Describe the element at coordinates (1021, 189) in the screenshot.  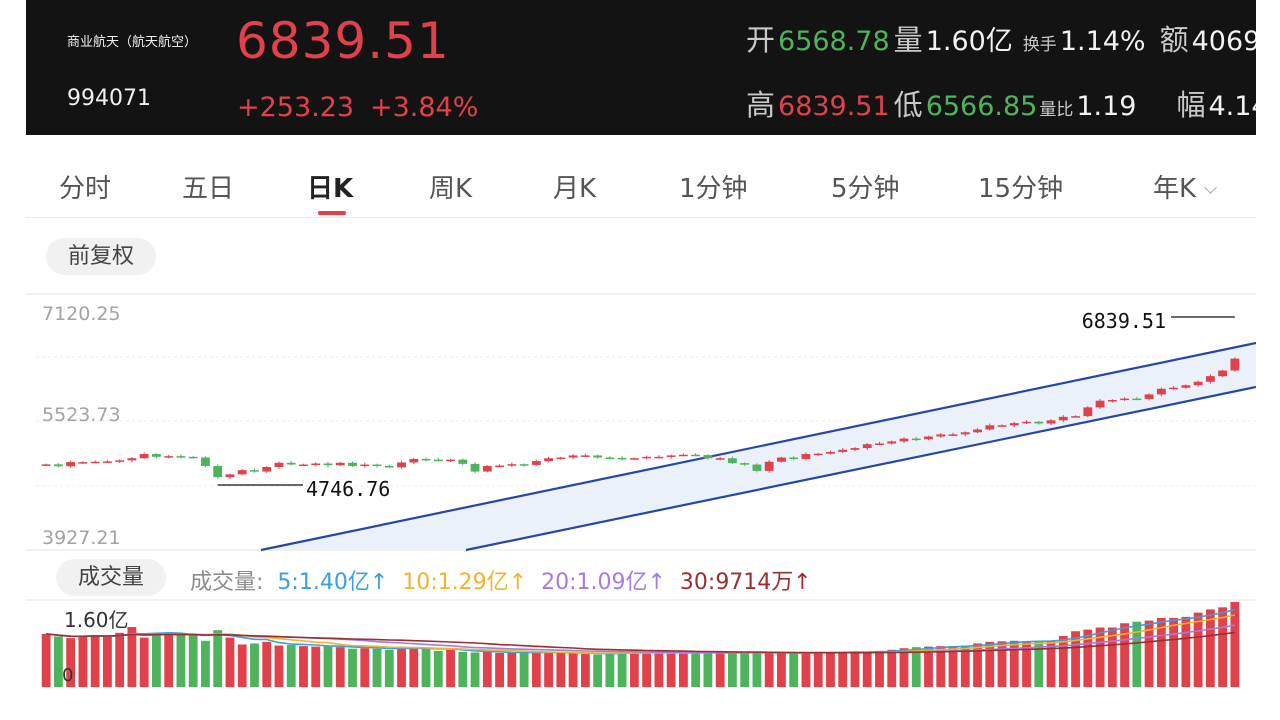
I see `tab-15min: 15分钟` at that location.